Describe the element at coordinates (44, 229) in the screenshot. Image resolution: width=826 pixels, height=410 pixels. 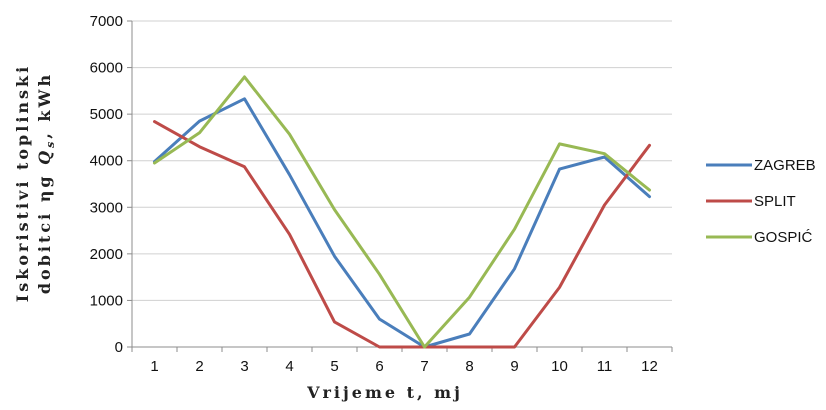
I see `y-axis-title-line2-prefix: dobitci ηg` at that location.